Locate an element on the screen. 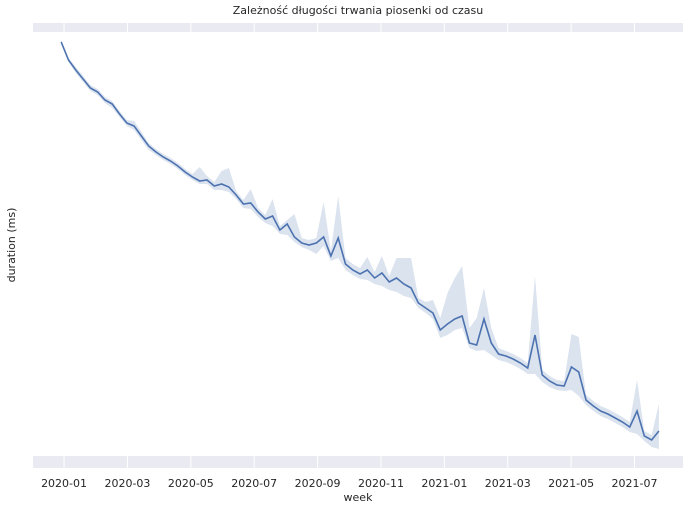 This screenshot has width=690, height=511. y-axis-label: duration (ms) is located at coordinates (11, 245).